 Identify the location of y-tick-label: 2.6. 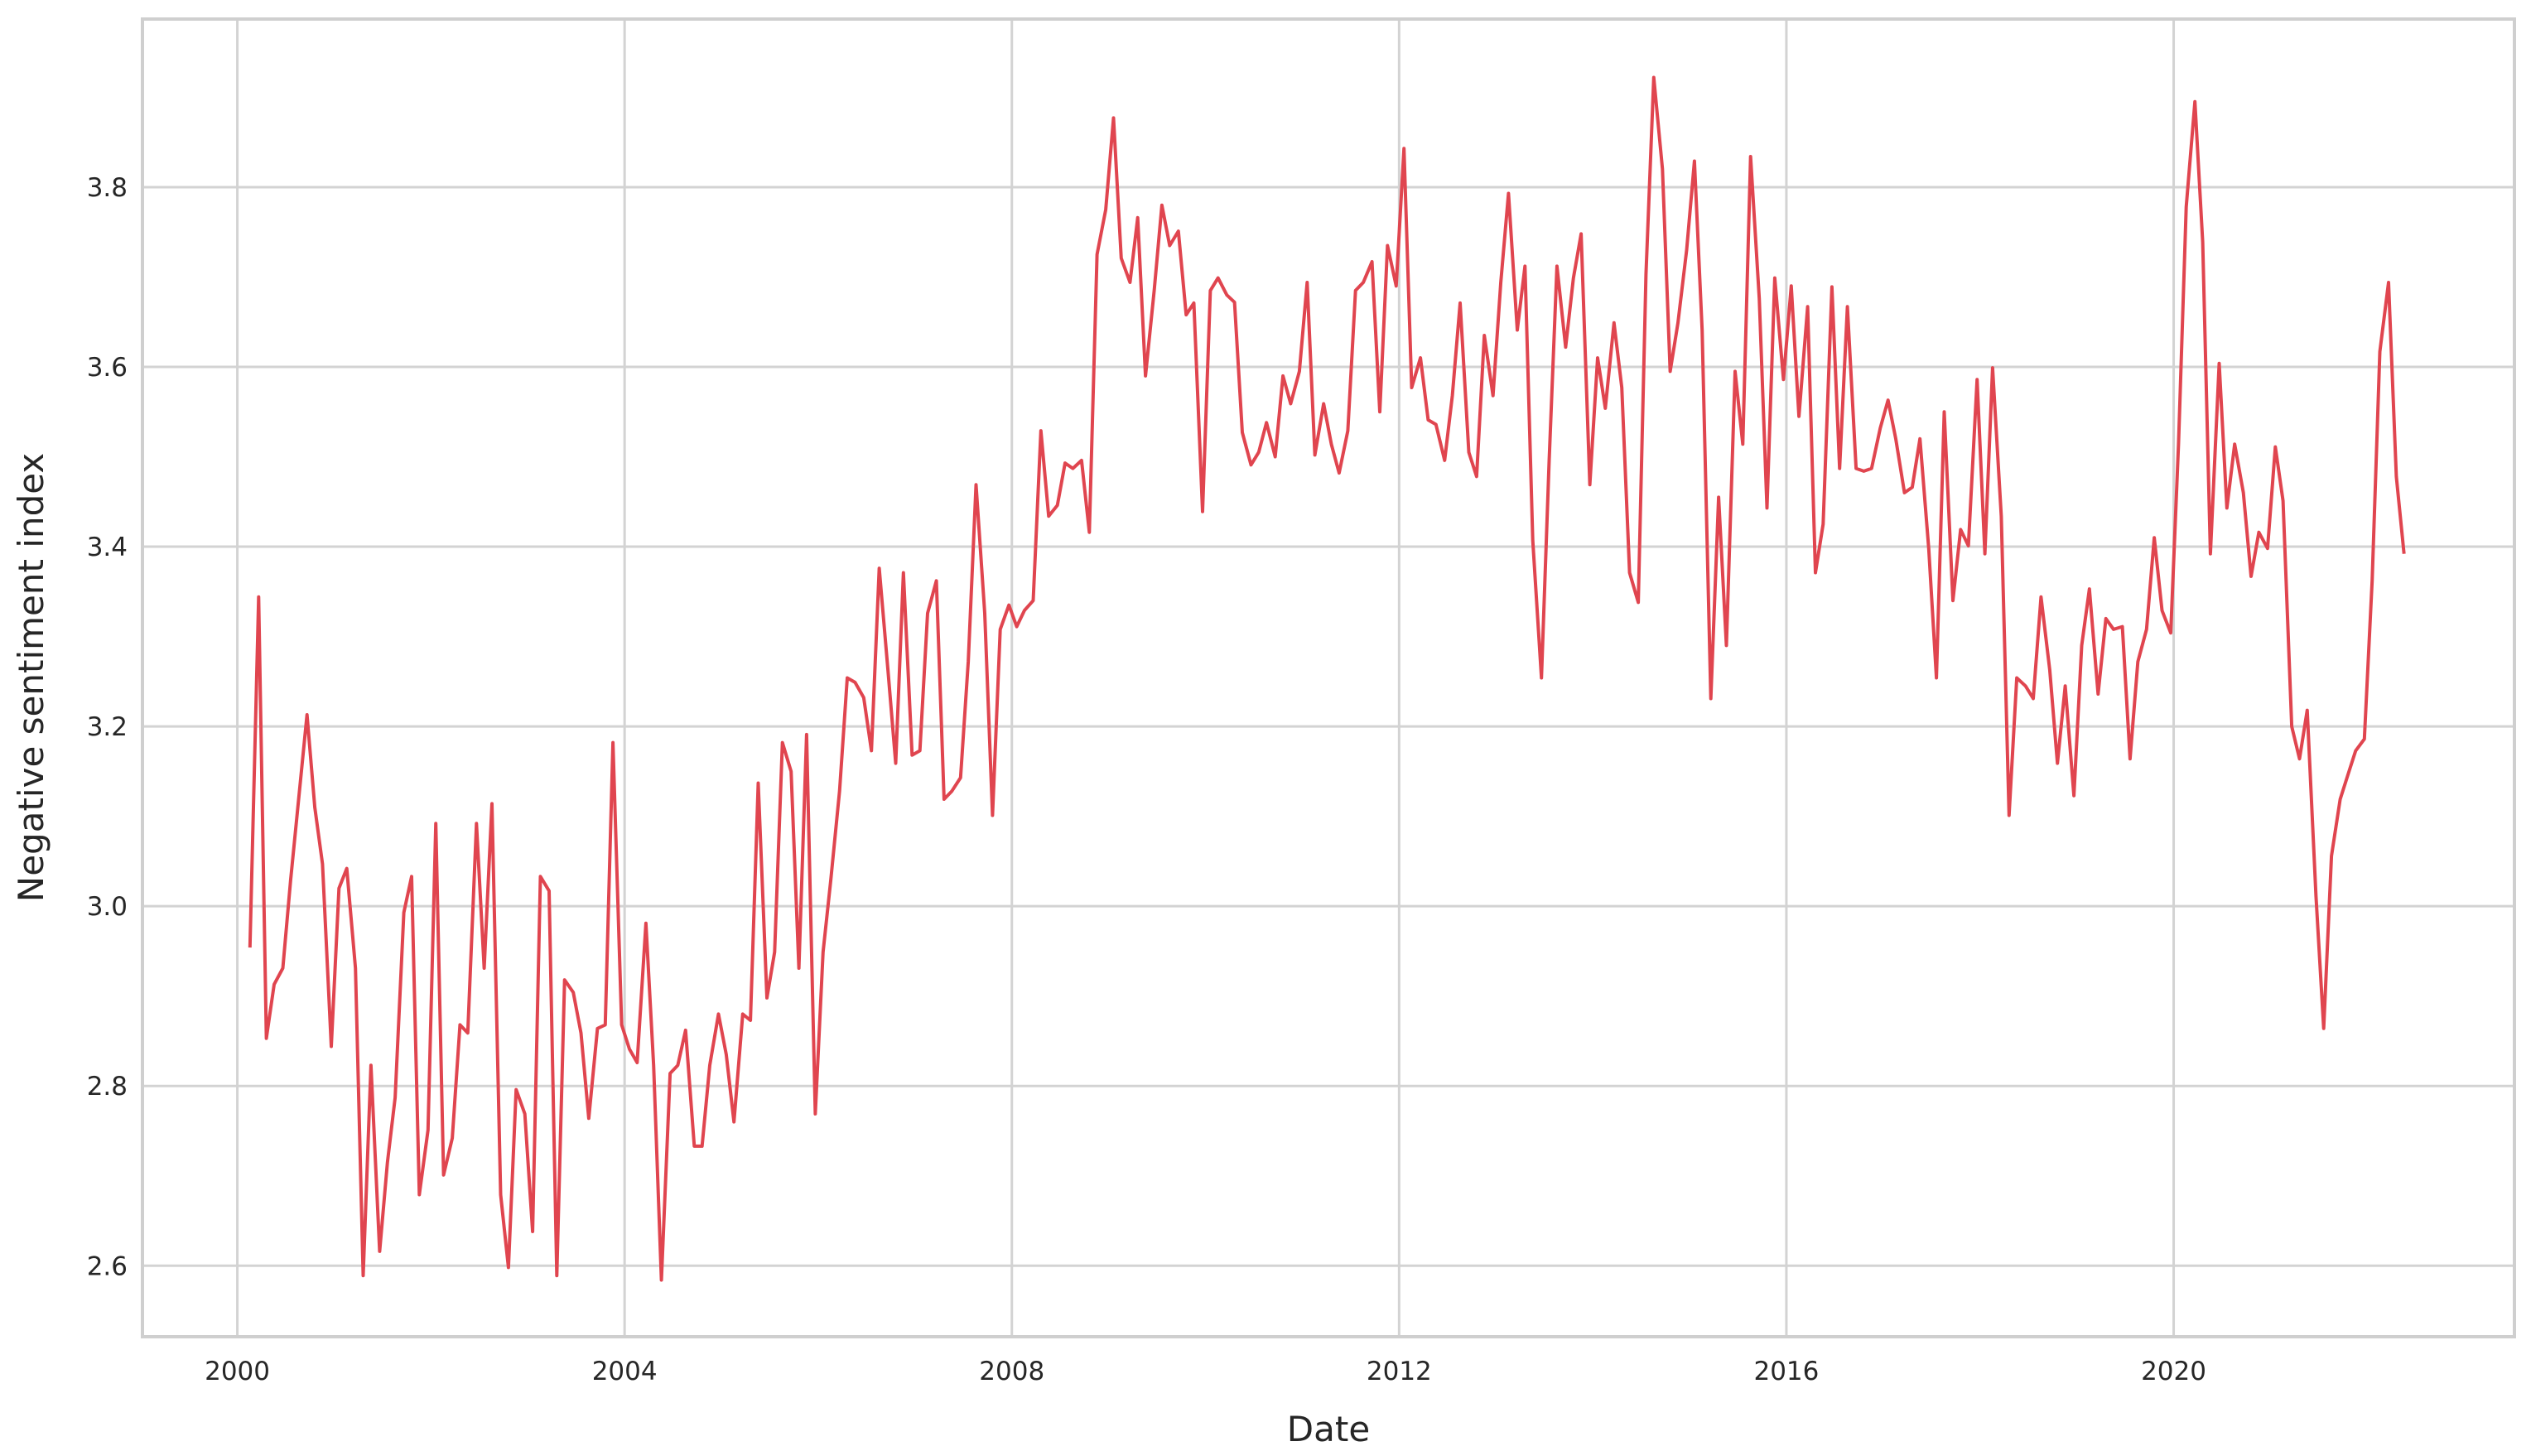
(107, 1266).